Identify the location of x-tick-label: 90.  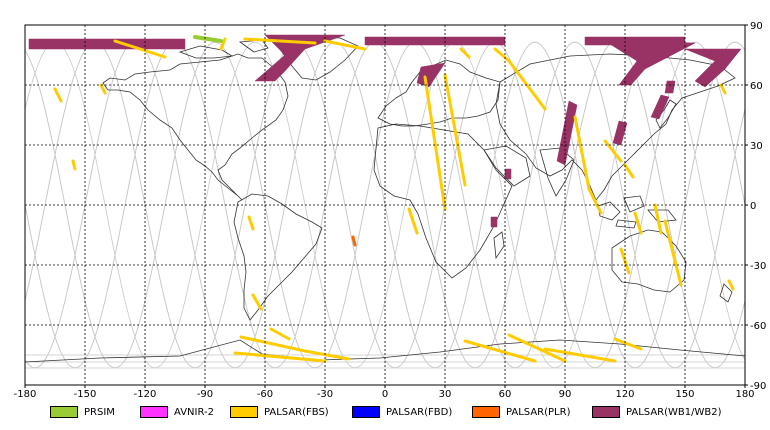
(565, 394).